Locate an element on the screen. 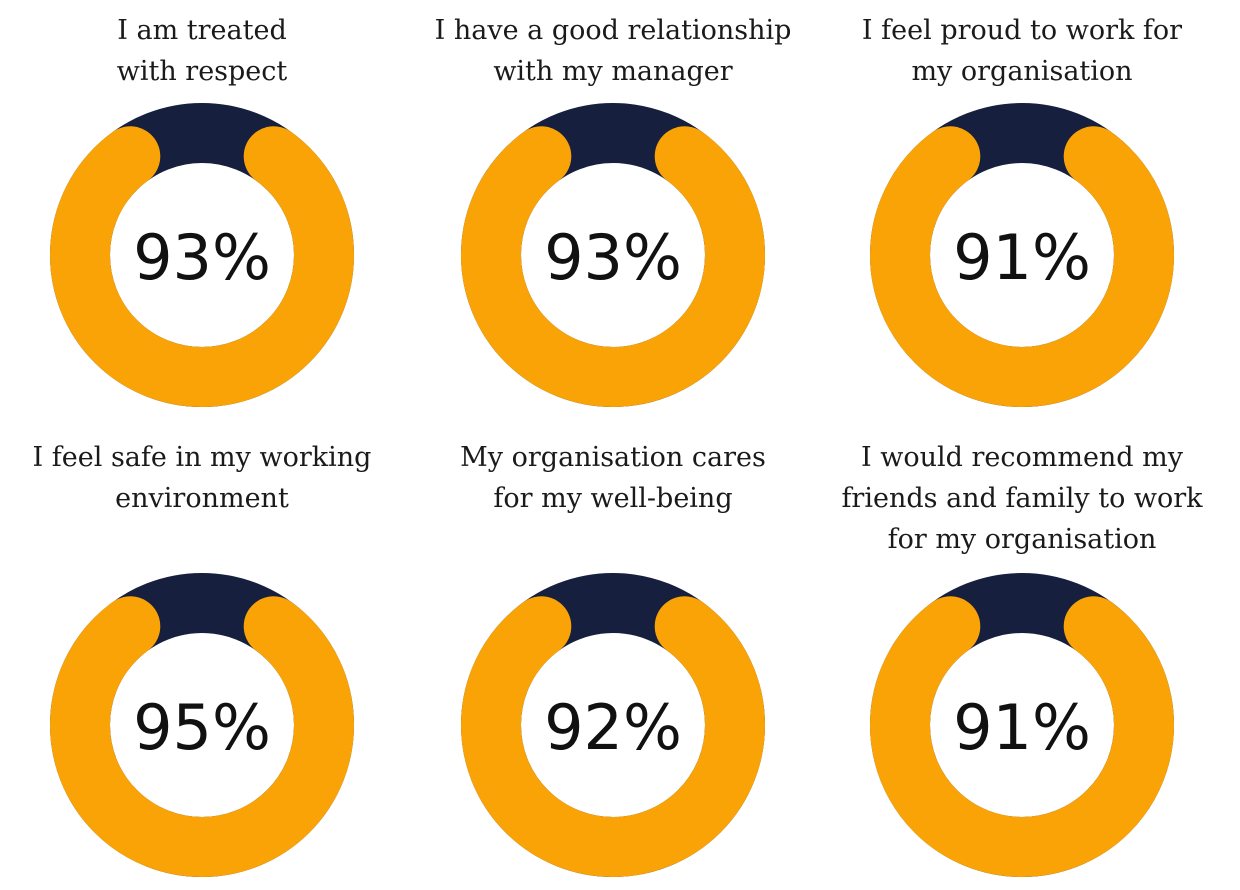  chart-title: I feel safe in my working environment is located at coordinates (203, 478).